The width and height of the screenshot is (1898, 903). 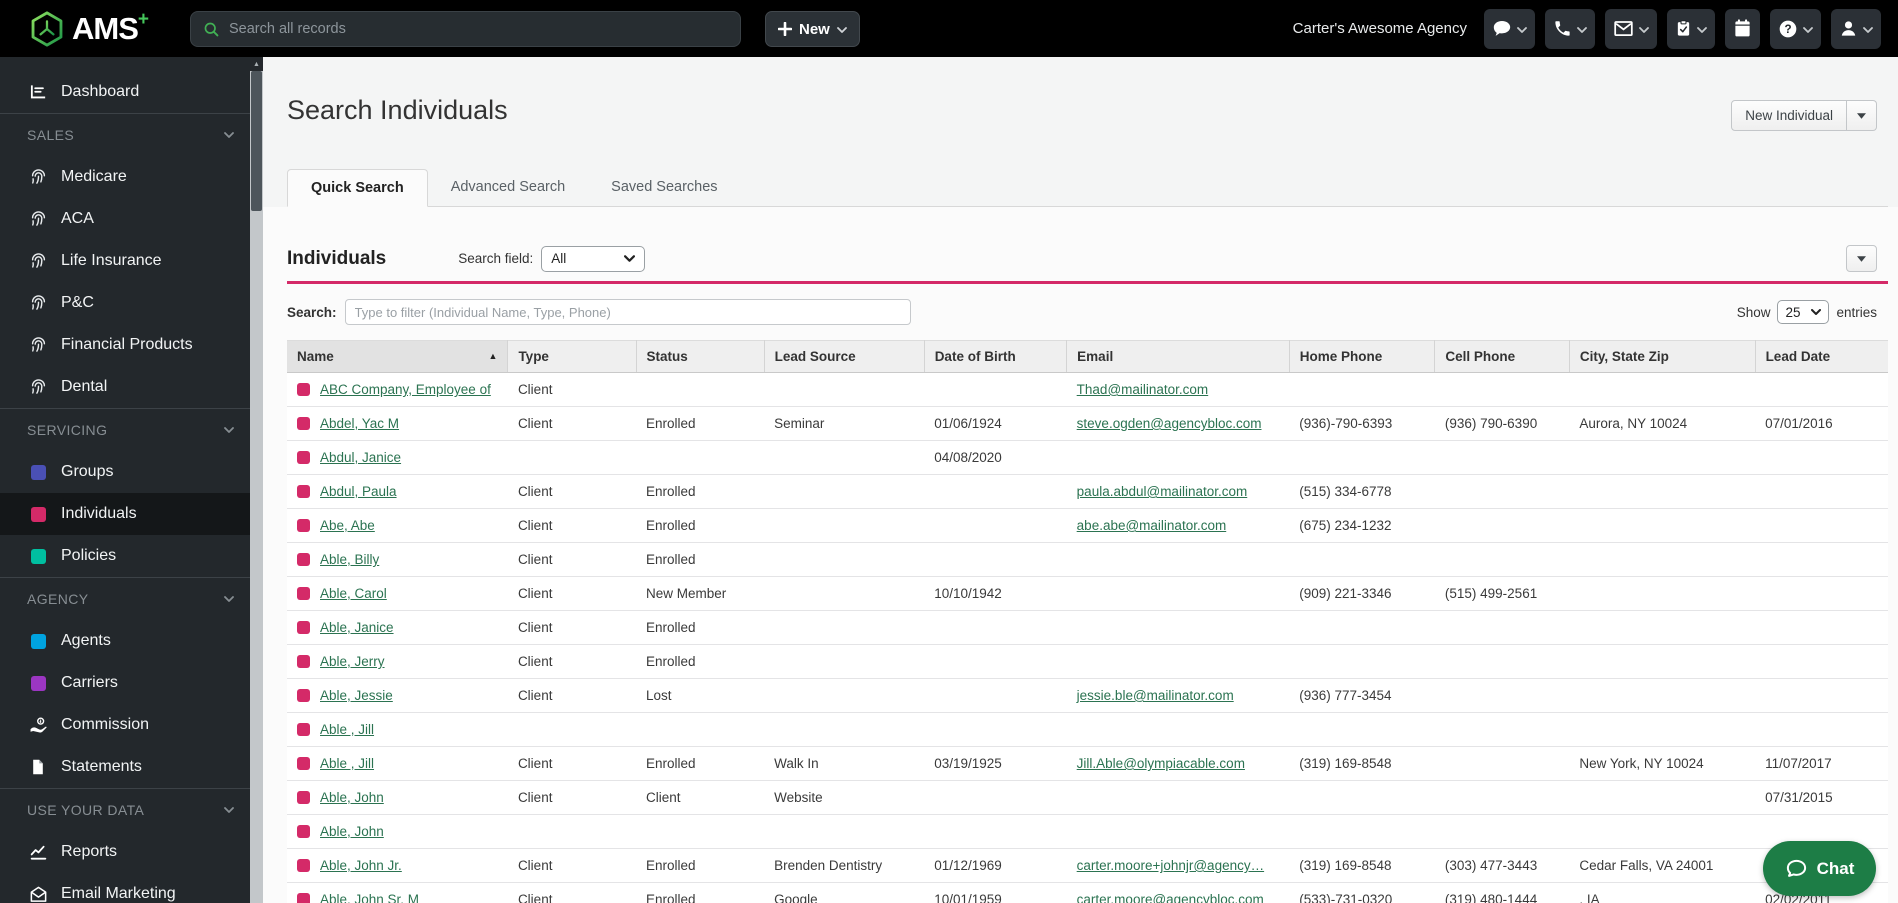 I want to click on sidebar-item-dashboard: Dashboard, so click(x=125, y=92).